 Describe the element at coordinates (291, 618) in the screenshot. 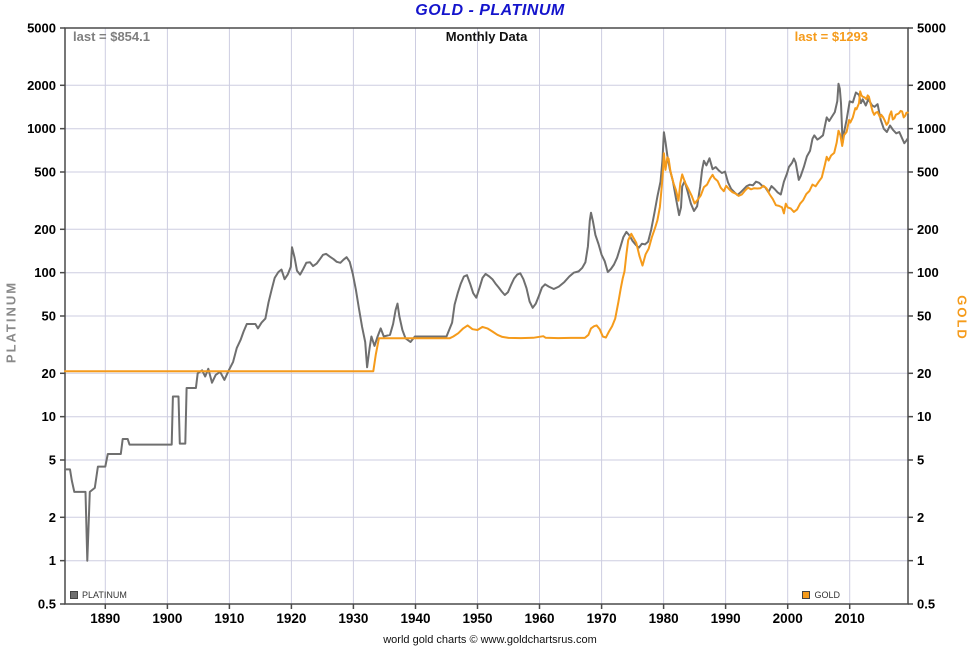

I see `svg-text: 1920` at that location.